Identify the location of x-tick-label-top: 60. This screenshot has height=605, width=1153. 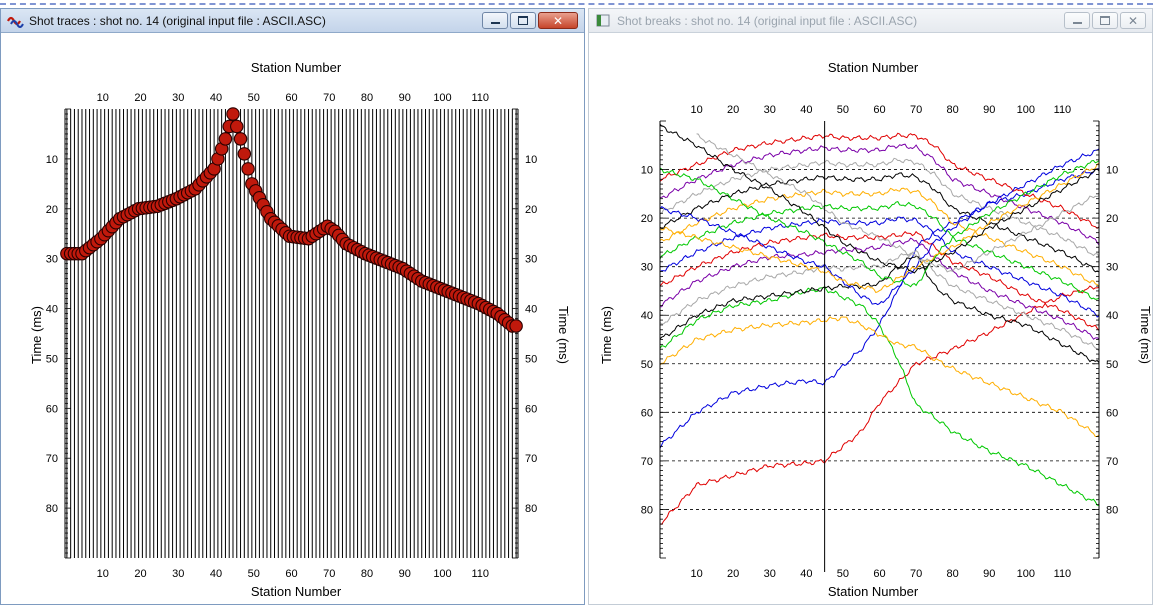
(291, 98).